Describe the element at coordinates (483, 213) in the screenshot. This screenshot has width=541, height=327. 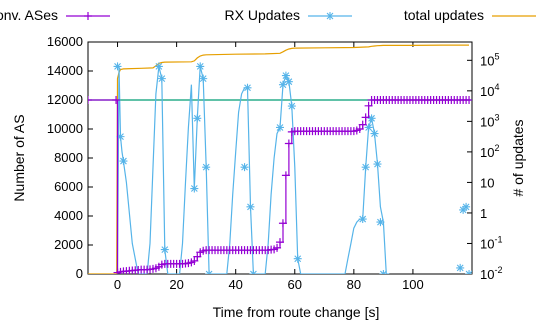
I see `y-right-tick-label: 1` at that location.